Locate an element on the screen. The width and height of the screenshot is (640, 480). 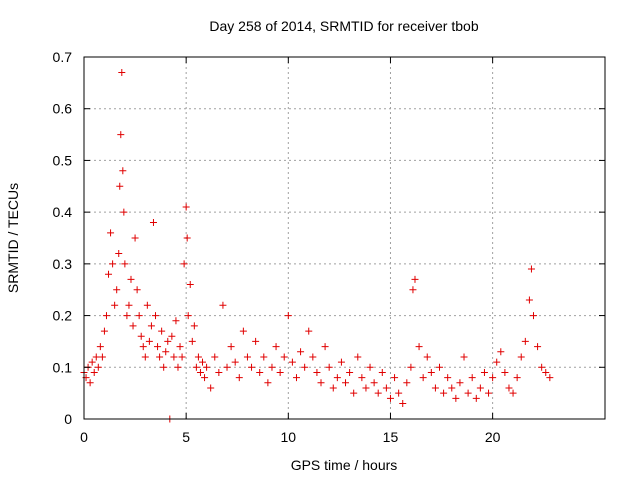
x-tick-label: 10 is located at coordinates (289, 437).